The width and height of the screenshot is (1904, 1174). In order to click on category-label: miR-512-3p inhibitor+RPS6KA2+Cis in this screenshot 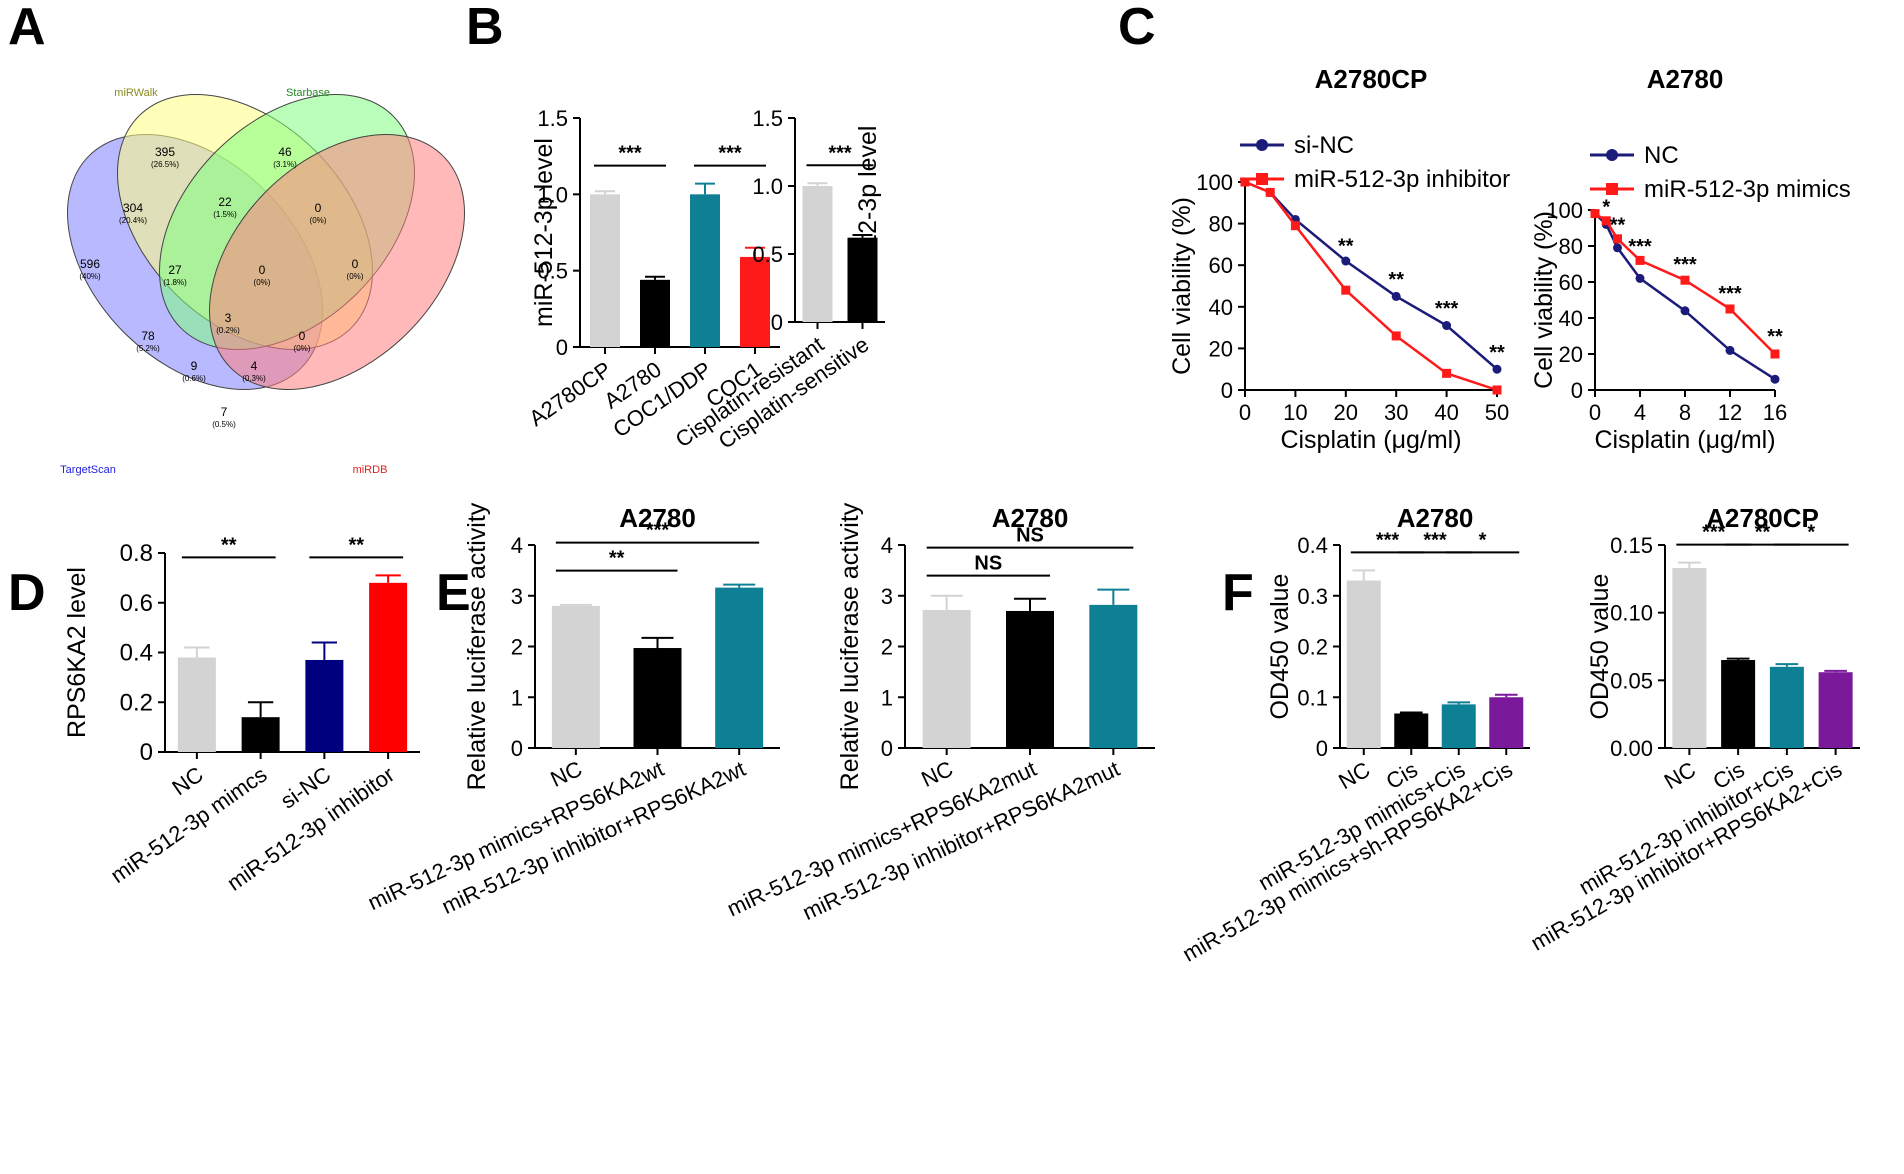, I will do `click(1687, 856)`.